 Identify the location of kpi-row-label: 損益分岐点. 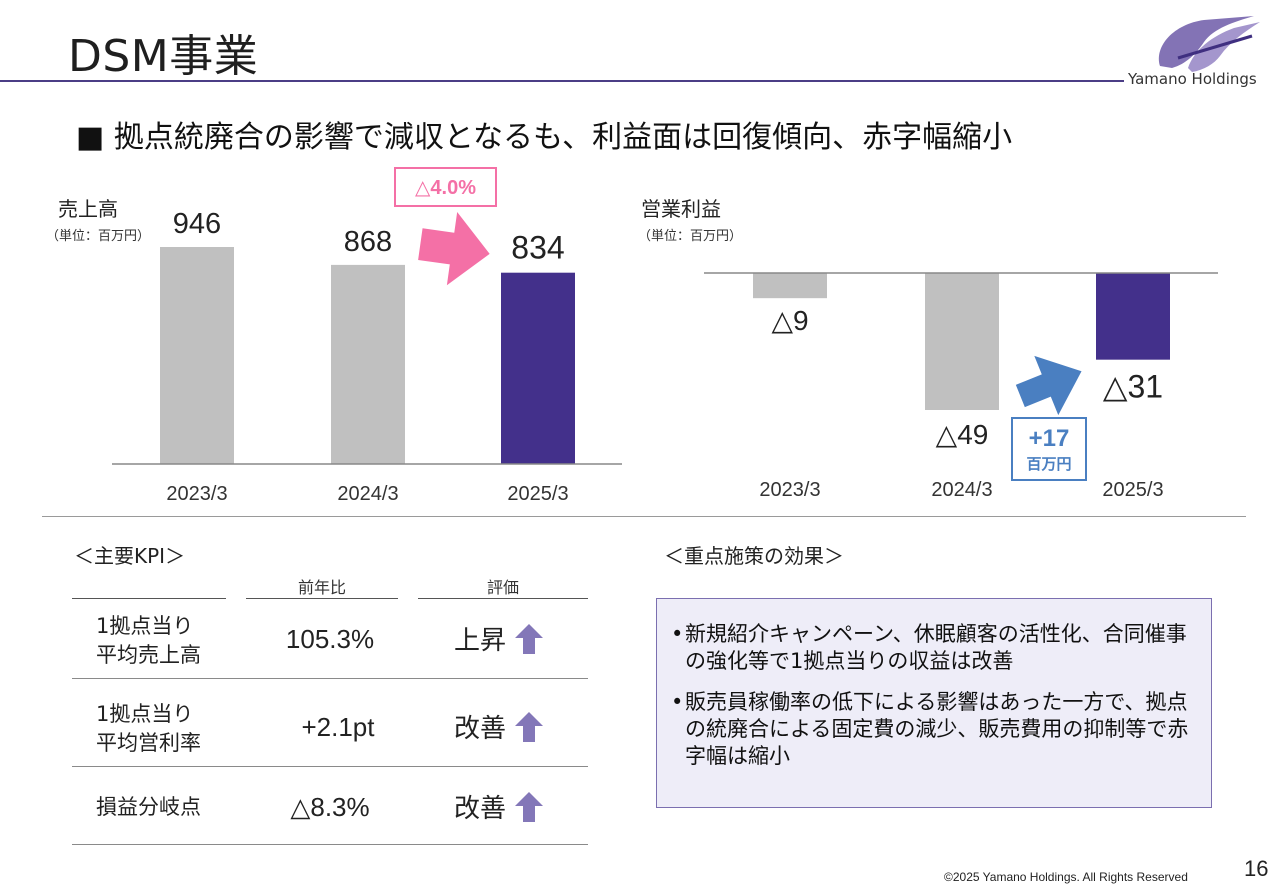
(148, 807).